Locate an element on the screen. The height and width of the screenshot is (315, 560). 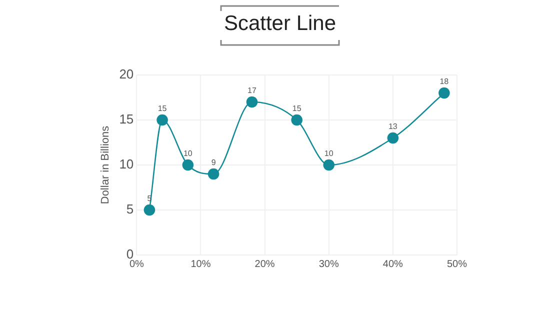
chart-title: Scatter Line is located at coordinates (280, 24).